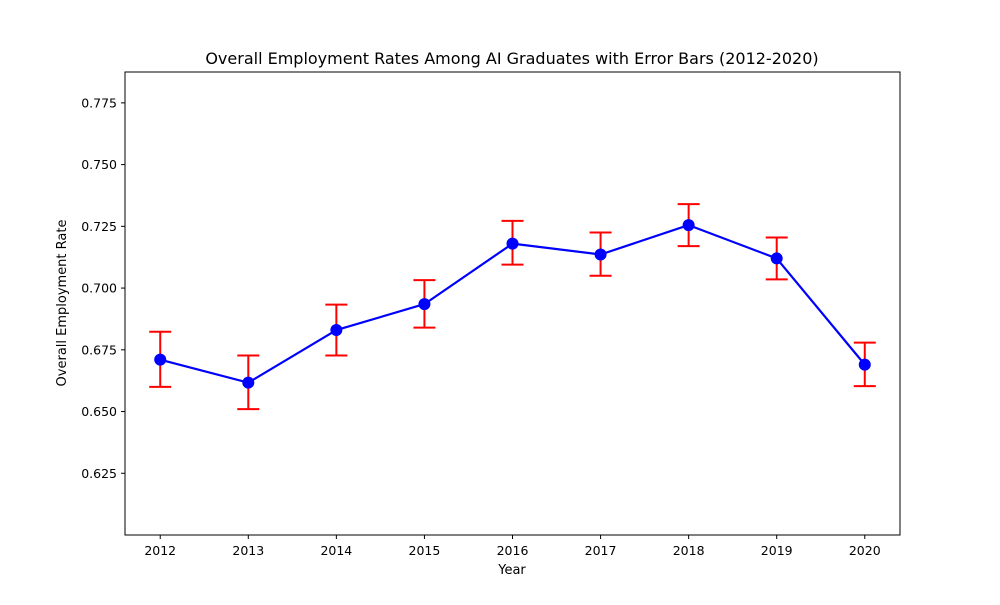  Describe the element at coordinates (865, 550) in the screenshot. I see `x-tick-label: 2020` at that location.